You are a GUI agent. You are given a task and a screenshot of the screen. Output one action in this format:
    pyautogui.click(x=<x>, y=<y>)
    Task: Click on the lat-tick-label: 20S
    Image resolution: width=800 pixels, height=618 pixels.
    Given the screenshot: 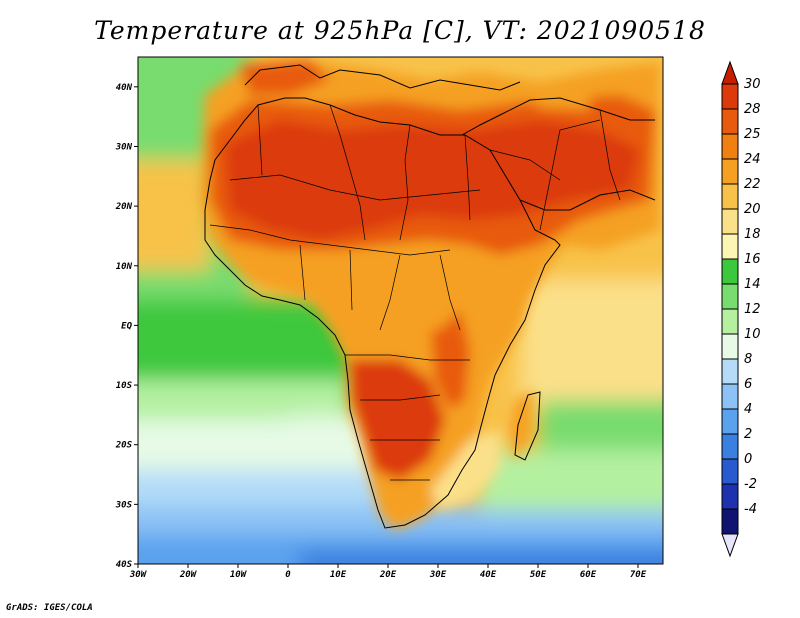 What is the action you would take?
    pyautogui.click(x=124, y=446)
    